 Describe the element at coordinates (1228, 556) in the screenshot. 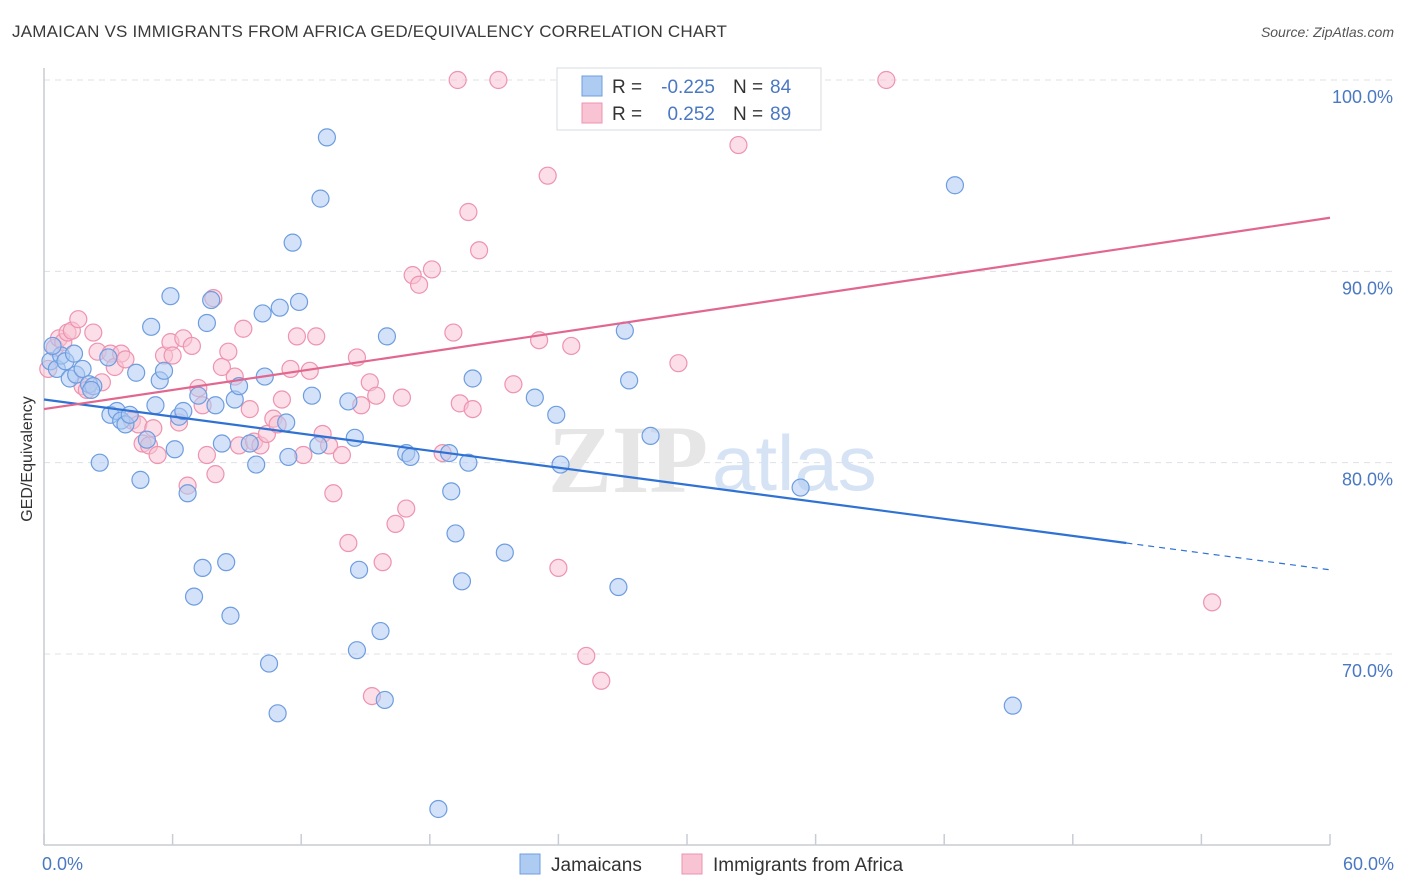

I see `trend-line-jamaicans-extension` at that location.